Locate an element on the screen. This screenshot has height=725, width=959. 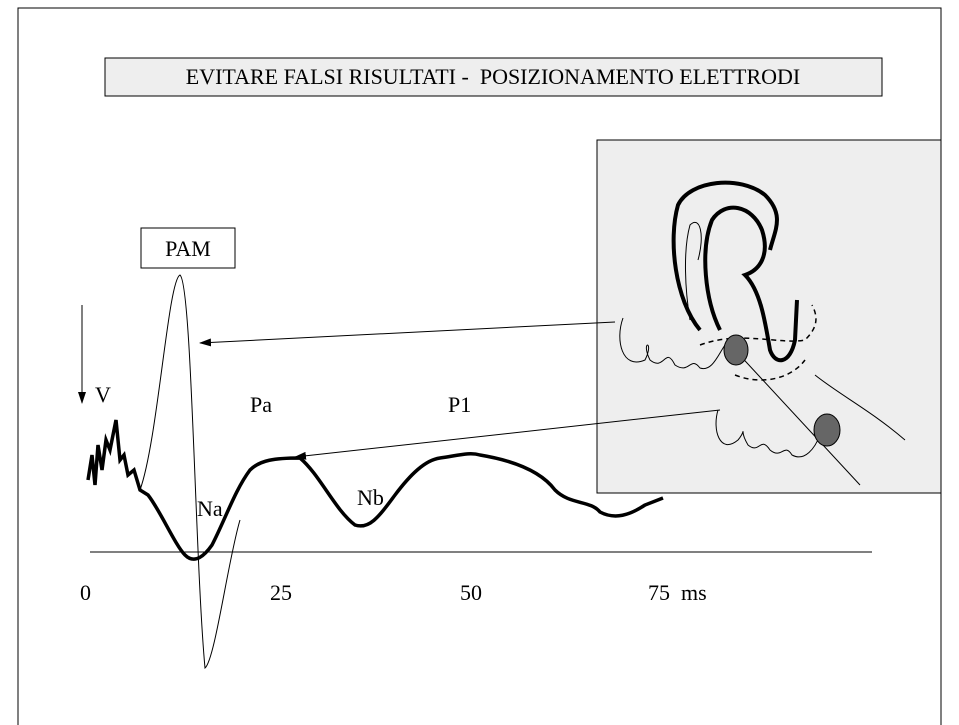
pam-box is located at coordinates (188, 248).